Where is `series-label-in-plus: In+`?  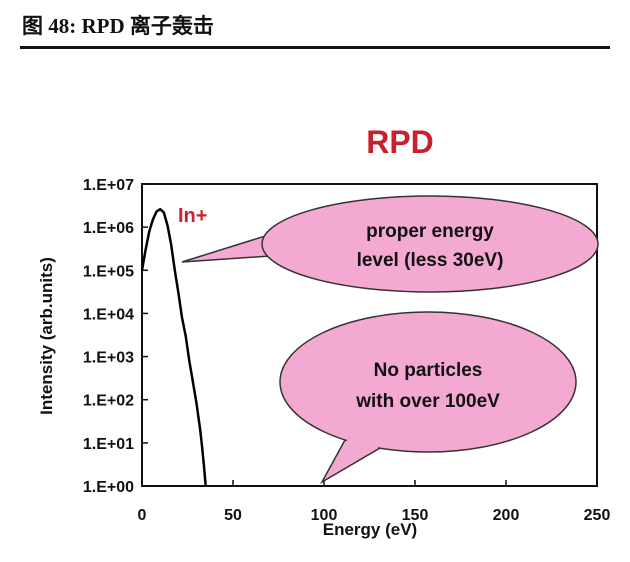
series-label-in-plus: In+ is located at coordinates (192, 216).